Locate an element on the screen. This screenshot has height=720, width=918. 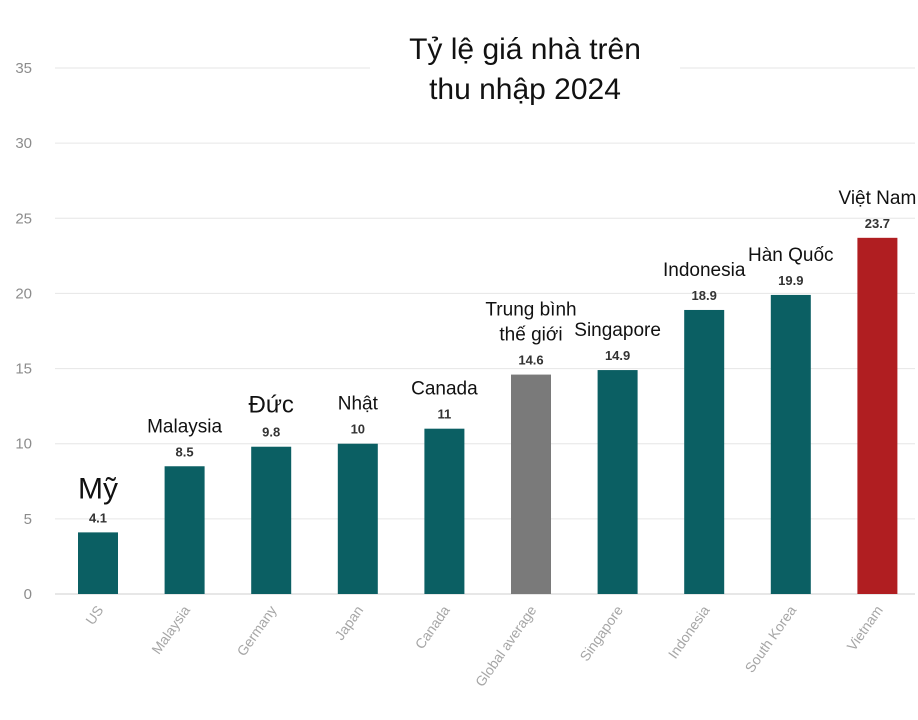
x-tick-label: US is located at coordinates (94, 615).